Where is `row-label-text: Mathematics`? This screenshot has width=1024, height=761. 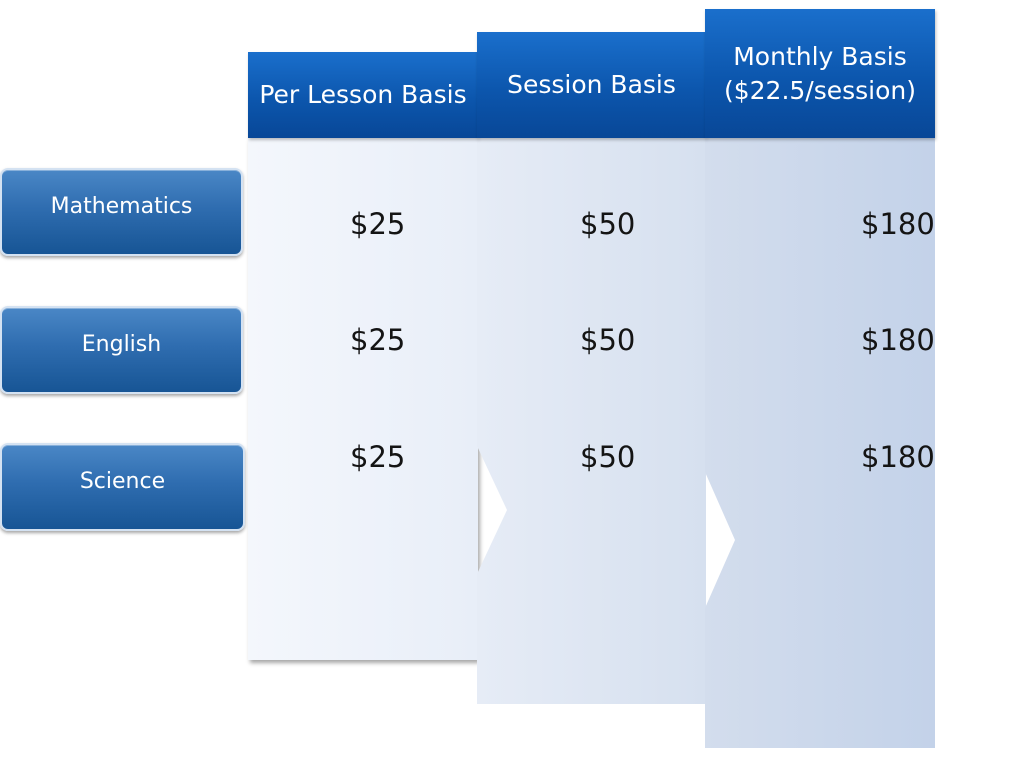 row-label-text: Mathematics is located at coordinates (121, 206).